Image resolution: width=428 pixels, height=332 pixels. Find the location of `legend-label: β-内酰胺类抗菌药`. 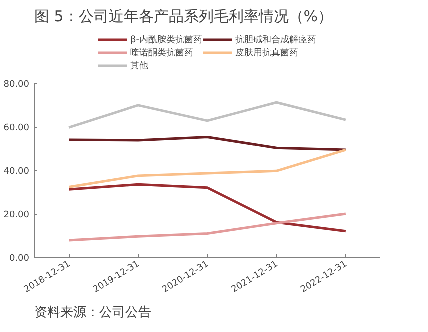

legend-label: β-内酰胺类抗菌药 is located at coordinates (166, 40).